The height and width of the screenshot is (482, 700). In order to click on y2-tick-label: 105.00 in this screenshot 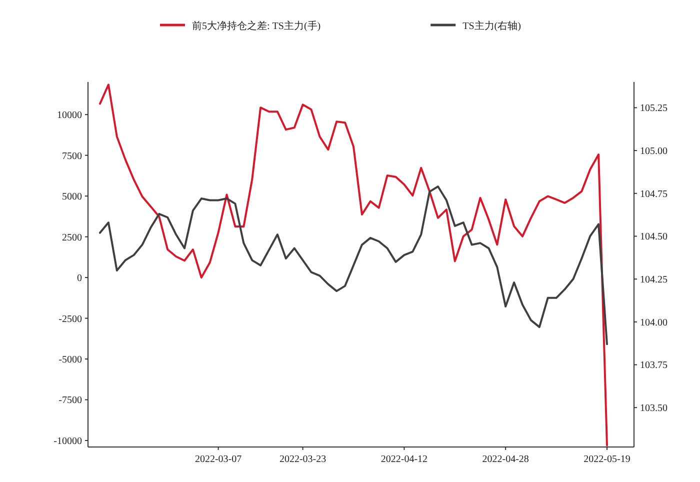, I will do `click(654, 152)`.